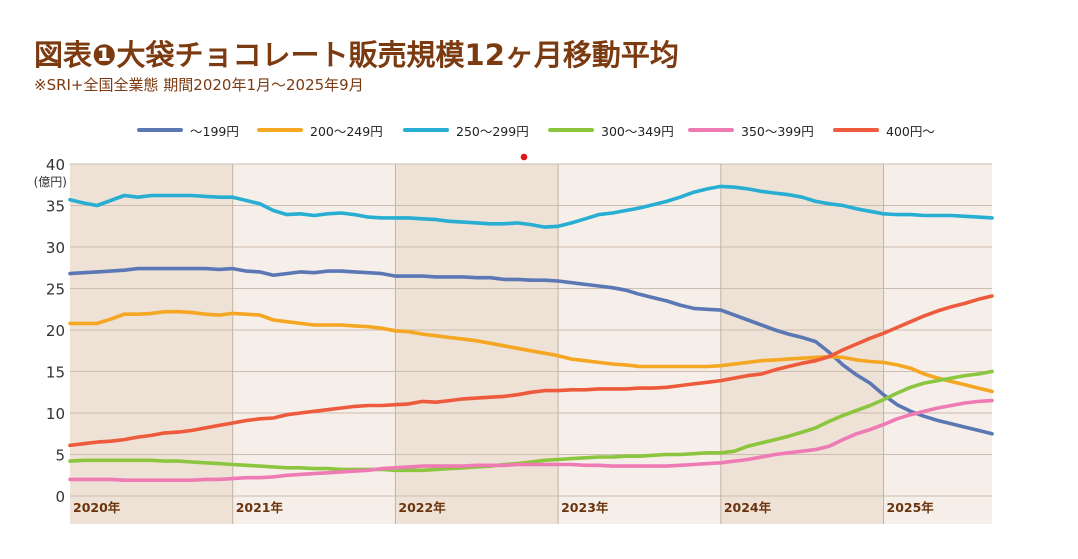 The image size is (1078, 559). Describe the element at coordinates (422, 507) in the screenshot. I see `x-tick-label: 2022年` at that location.